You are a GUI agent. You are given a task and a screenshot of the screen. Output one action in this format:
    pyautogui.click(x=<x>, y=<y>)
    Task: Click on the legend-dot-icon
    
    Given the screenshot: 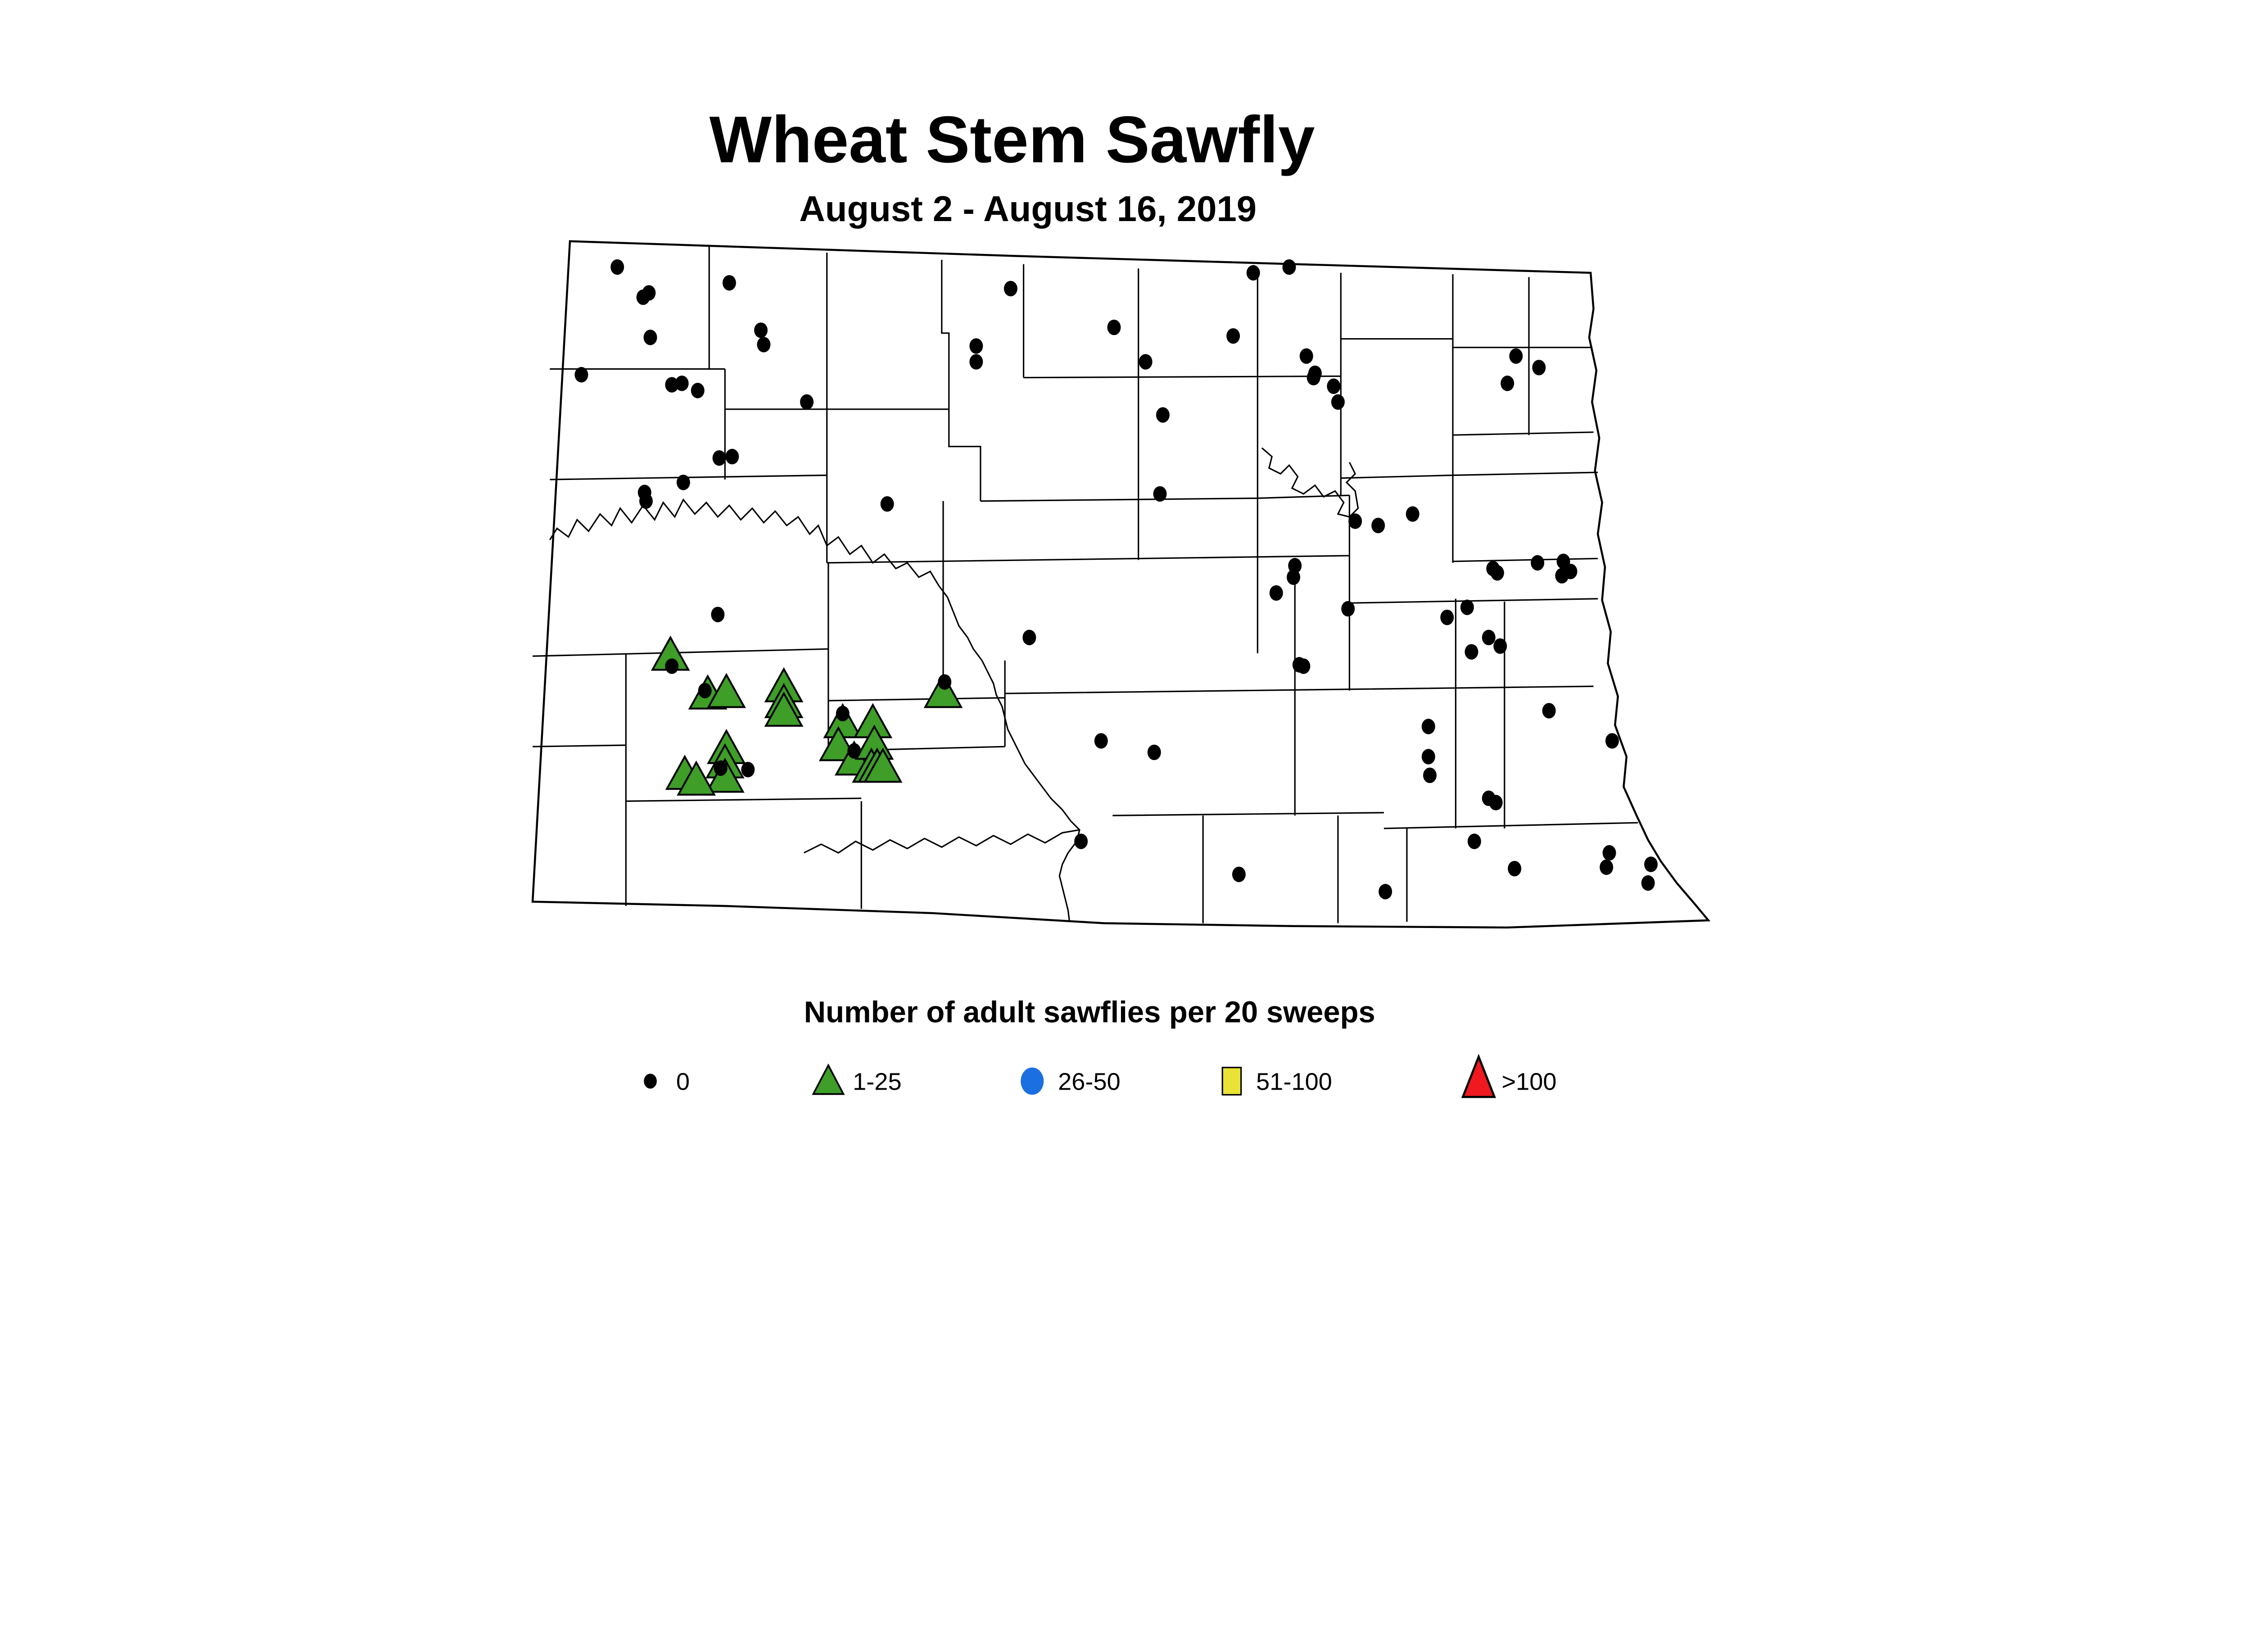 What is the action you would take?
    pyautogui.click(x=650, y=1081)
    